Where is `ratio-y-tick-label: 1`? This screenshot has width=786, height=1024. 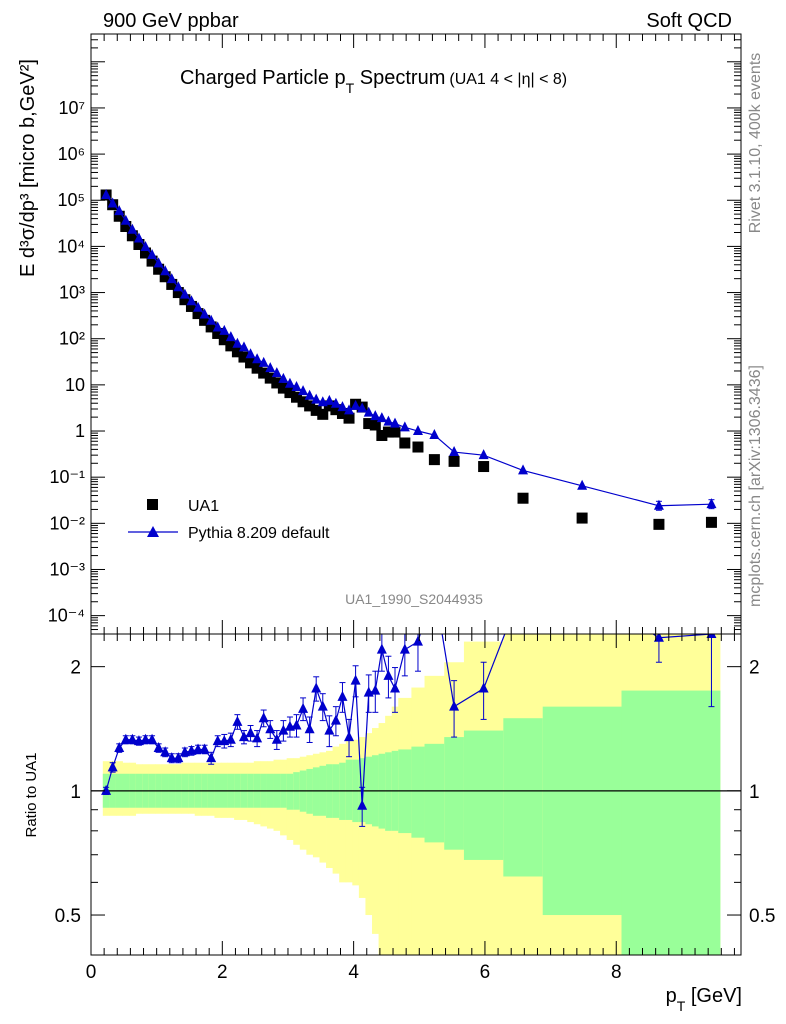
ratio-y-tick-label: 1 is located at coordinates (75, 792).